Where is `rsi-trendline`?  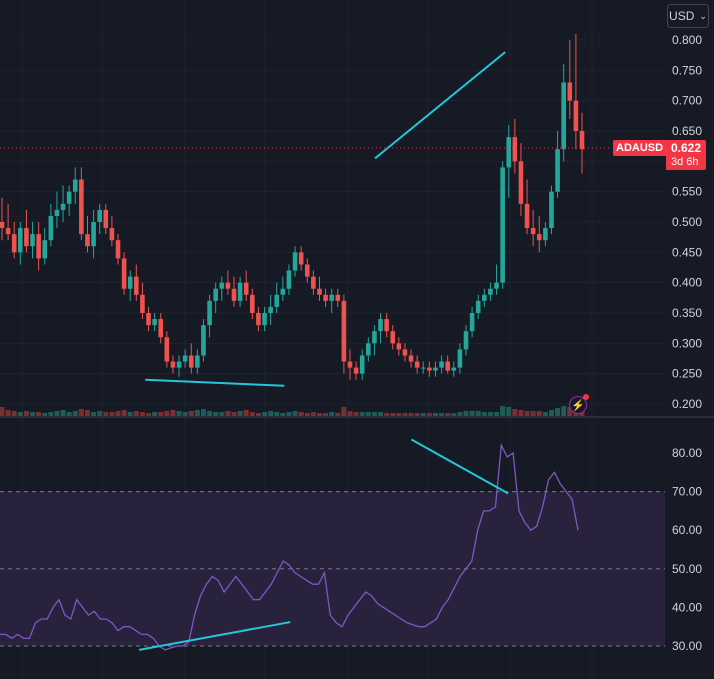 rsi-trendline is located at coordinates (459, 466).